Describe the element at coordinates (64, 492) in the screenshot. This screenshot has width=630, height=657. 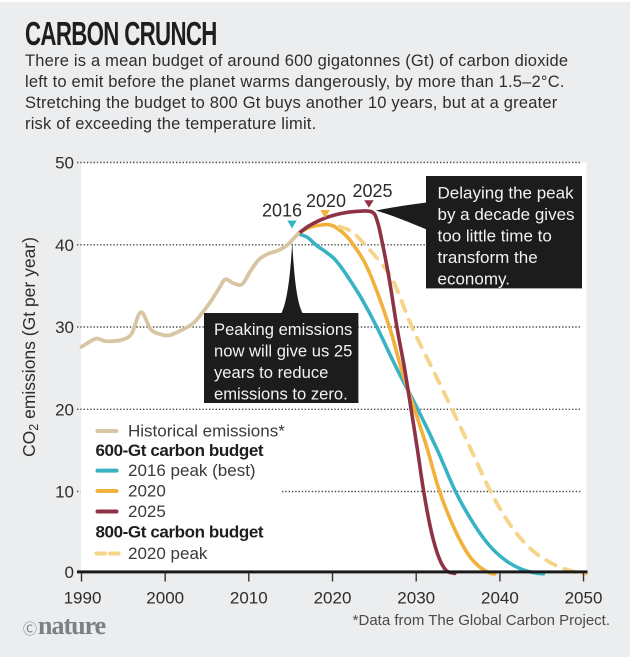
I see `svg-text: 10` at that location.